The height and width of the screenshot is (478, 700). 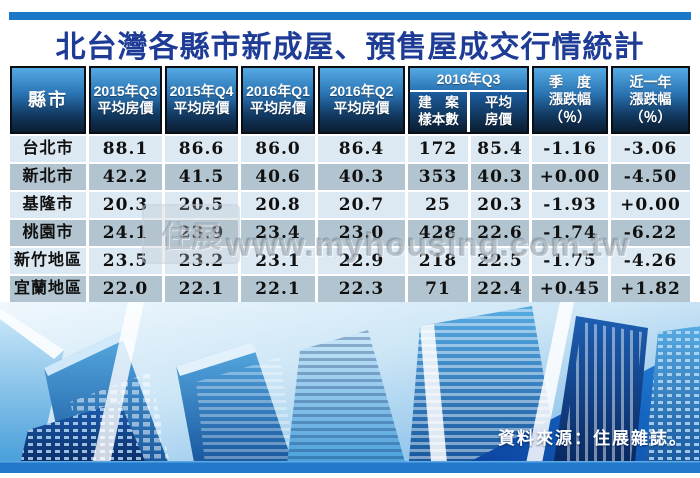 I want to click on table-row: 基隆市 20.3 20.5 20.8 20.7 25 20.3 -1.93 +0.00, so click(x=350, y=205).